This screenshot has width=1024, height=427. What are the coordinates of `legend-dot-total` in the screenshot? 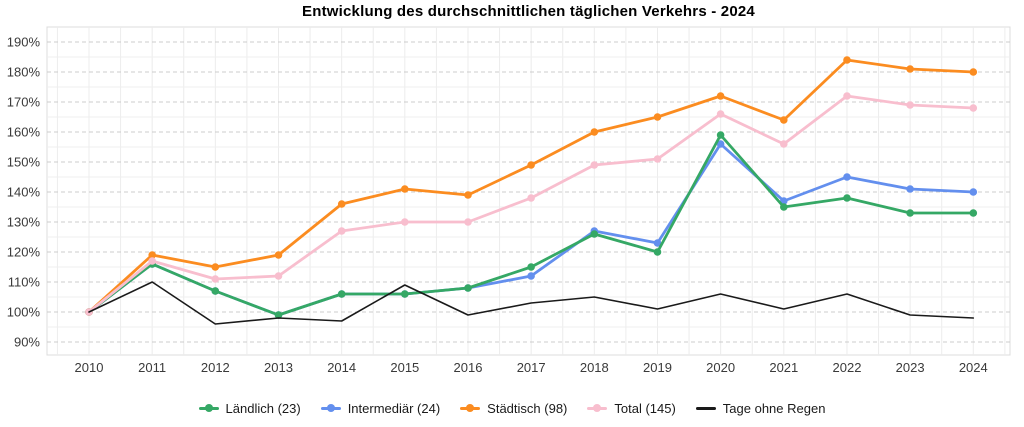 It's located at (597, 408).